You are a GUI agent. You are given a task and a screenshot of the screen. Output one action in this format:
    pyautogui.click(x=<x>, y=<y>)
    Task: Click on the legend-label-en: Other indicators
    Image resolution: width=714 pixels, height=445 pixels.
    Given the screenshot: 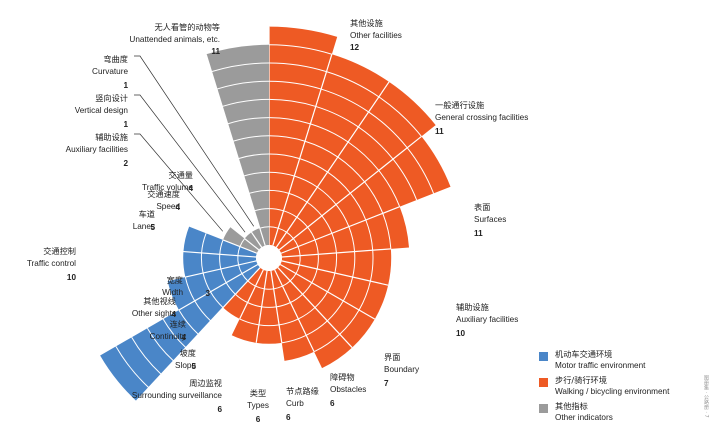 What is the action you would take?
    pyautogui.click(x=584, y=417)
    